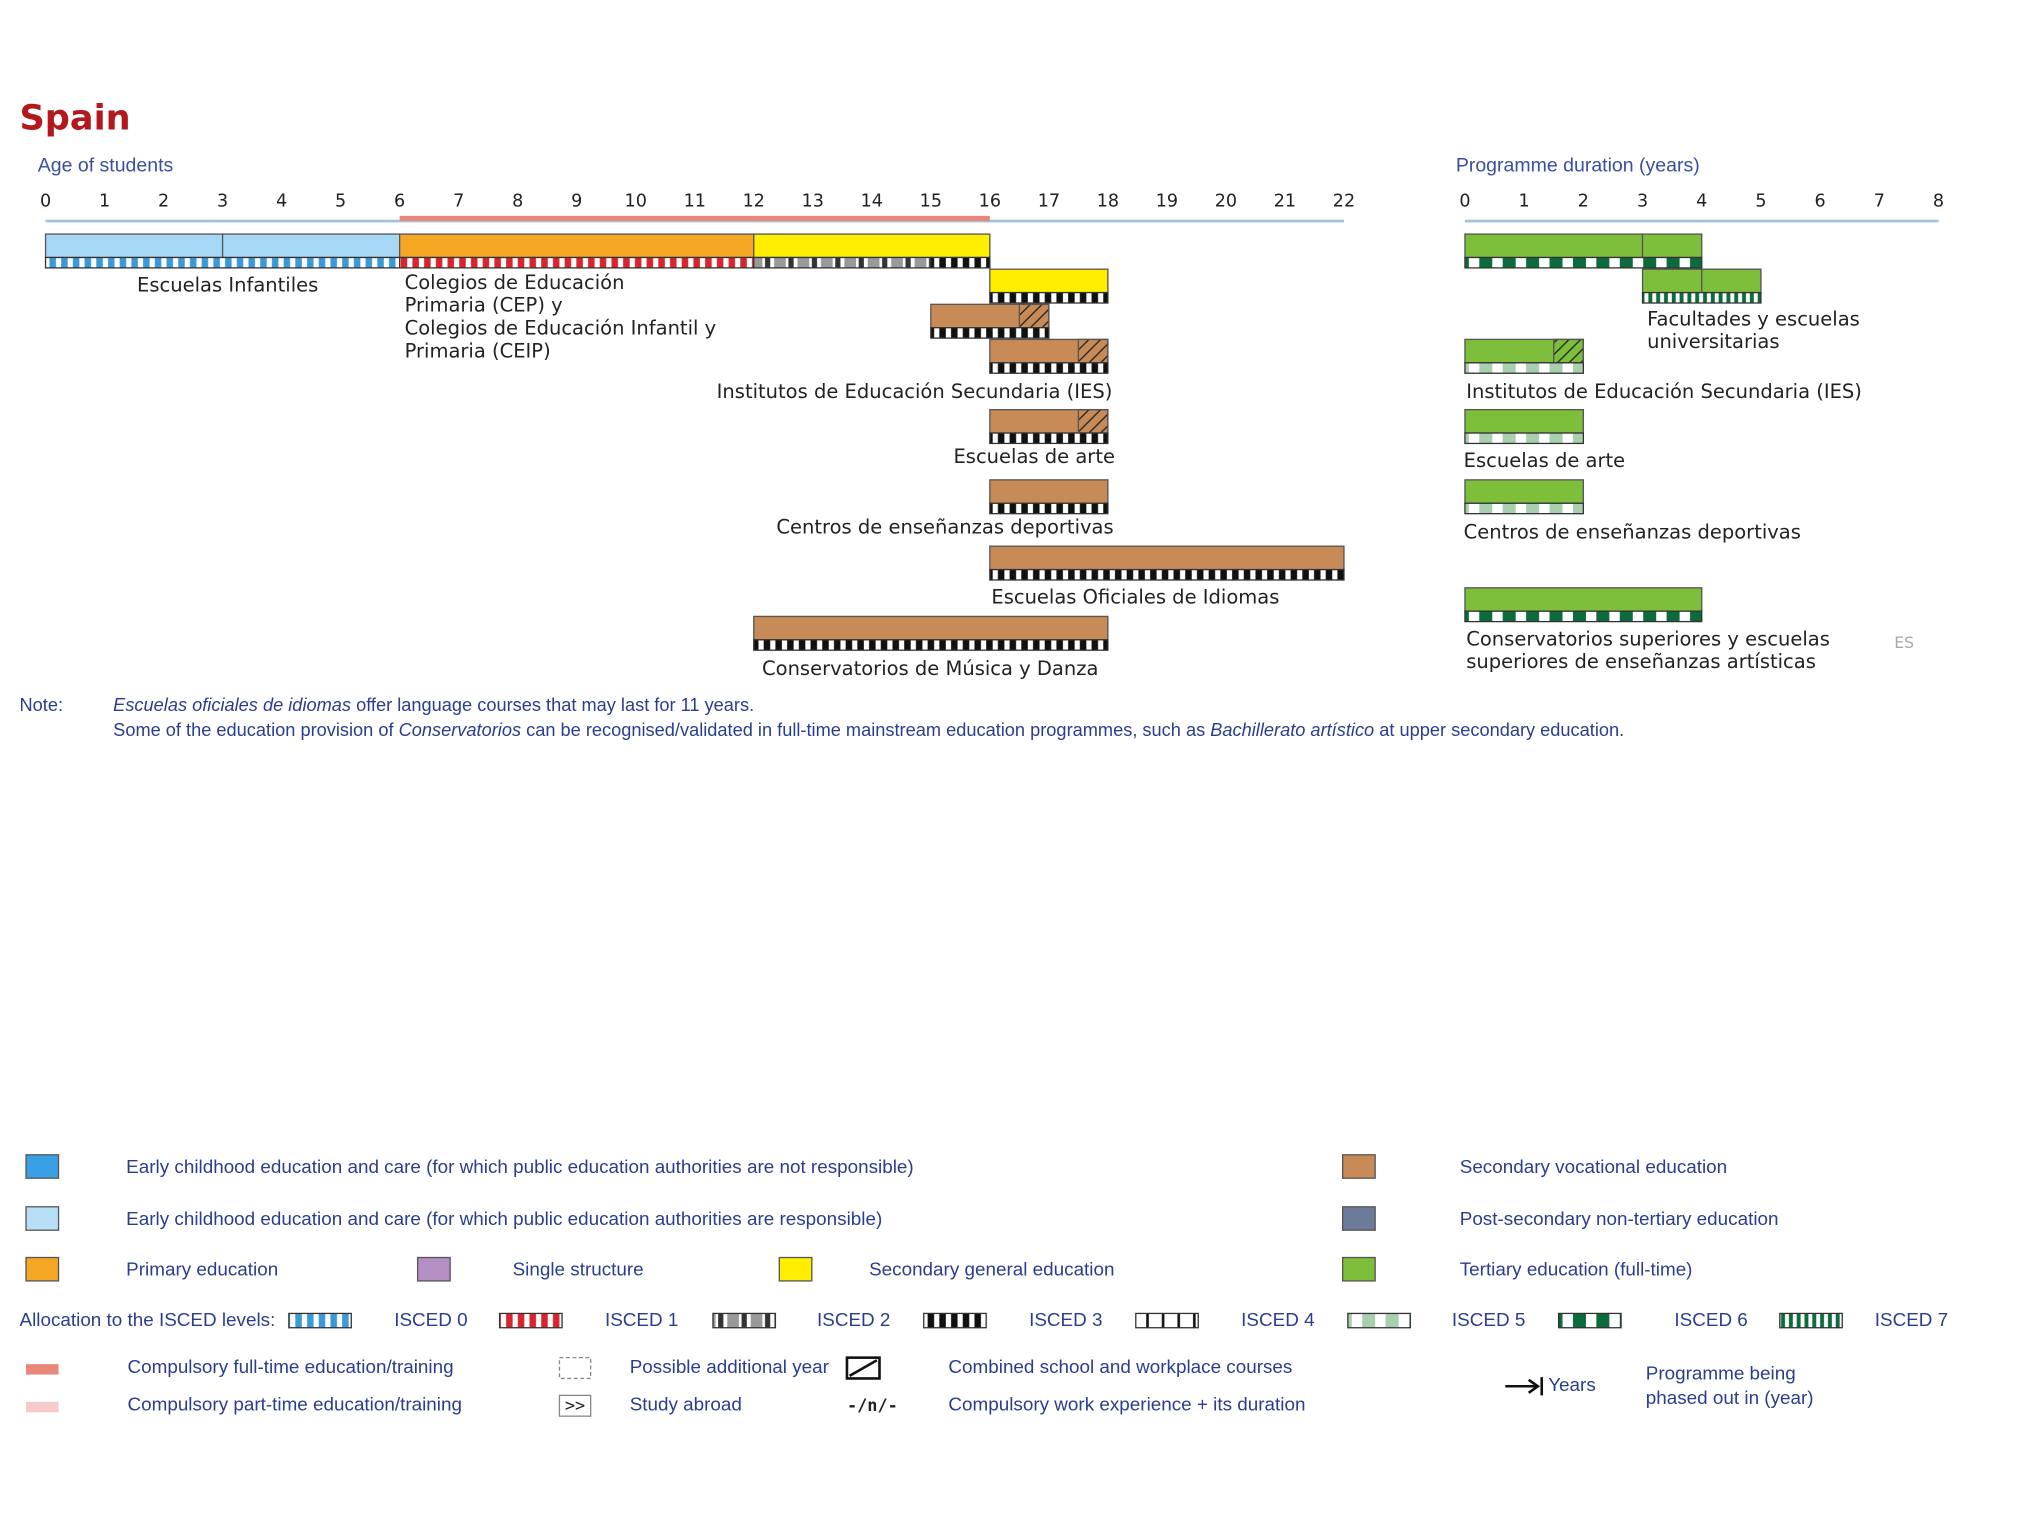 The image size is (2040, 1515). Describe the element at coordinates (990, 202) in the screenshot. I see `tick-label: 16` at that location.